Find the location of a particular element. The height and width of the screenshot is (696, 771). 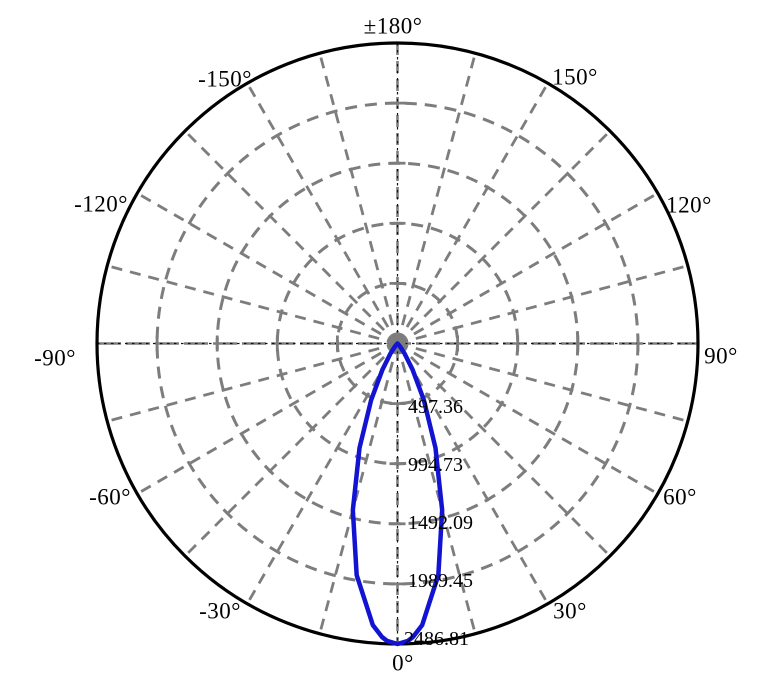

radial-tick-label: 497.36 is located at coordinates (435, 407).